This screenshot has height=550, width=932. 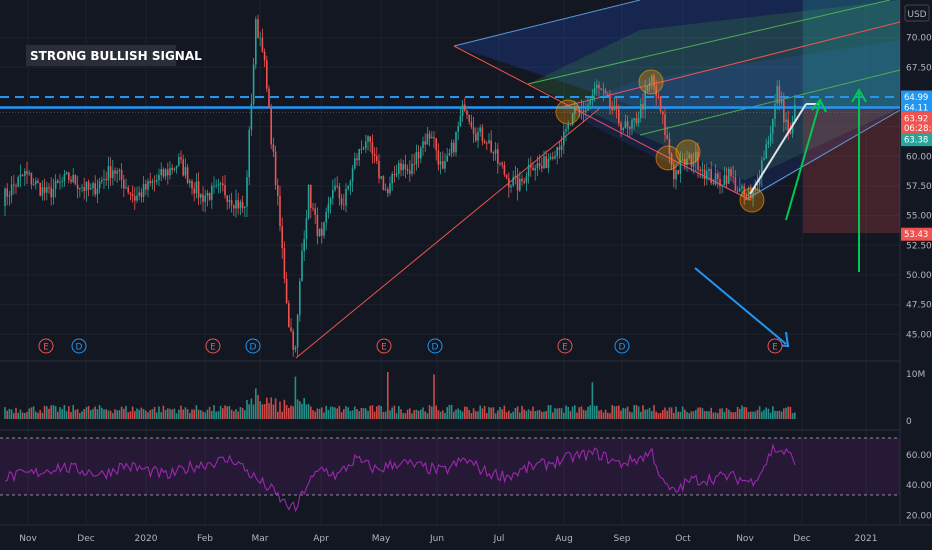 I want to click on target-zone, so click(x=851, y=54).